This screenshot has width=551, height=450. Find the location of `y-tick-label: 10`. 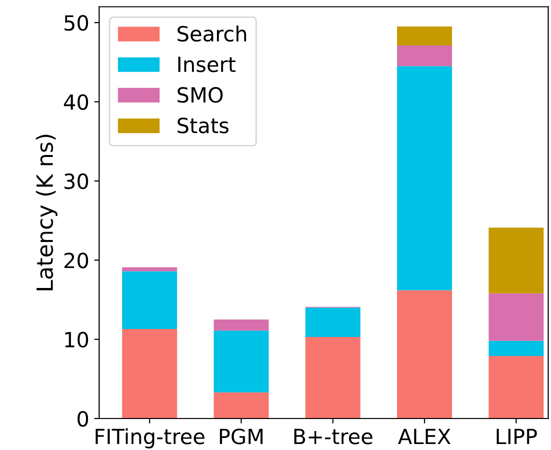

y-tick-label: 10 is located at coordinates (76, 340).